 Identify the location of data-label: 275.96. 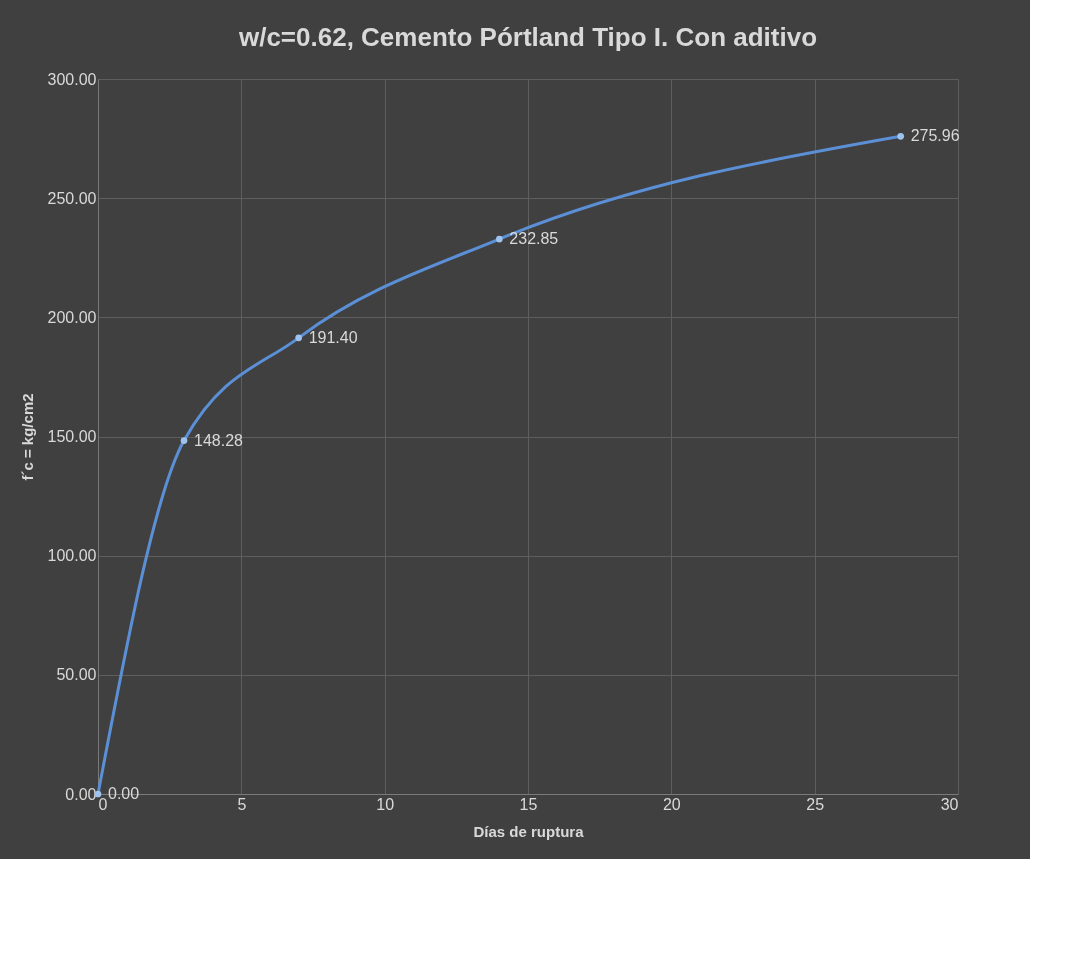
(935, 136).